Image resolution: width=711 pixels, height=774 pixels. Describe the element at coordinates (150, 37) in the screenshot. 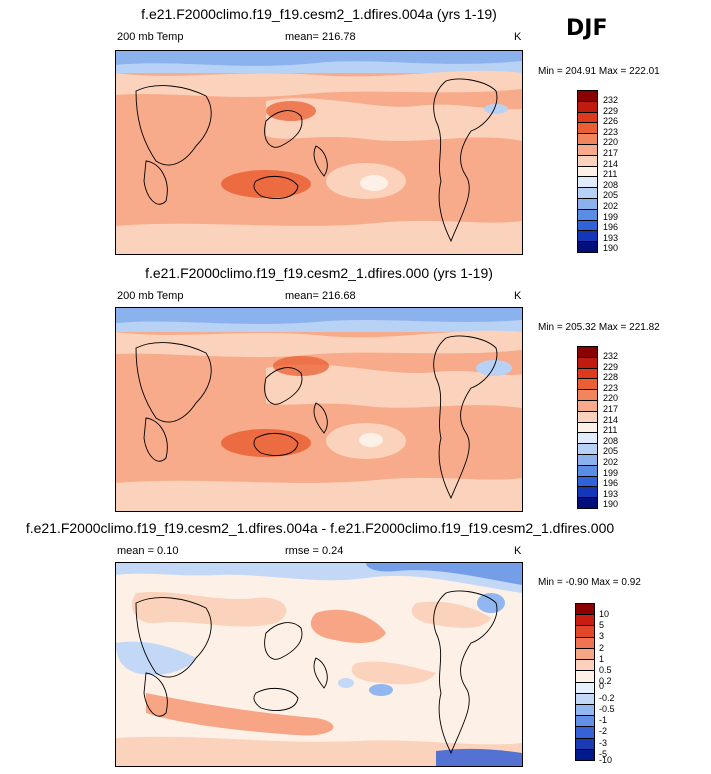

I see `panel-1-left-label: 200 mb Temp` at that location.